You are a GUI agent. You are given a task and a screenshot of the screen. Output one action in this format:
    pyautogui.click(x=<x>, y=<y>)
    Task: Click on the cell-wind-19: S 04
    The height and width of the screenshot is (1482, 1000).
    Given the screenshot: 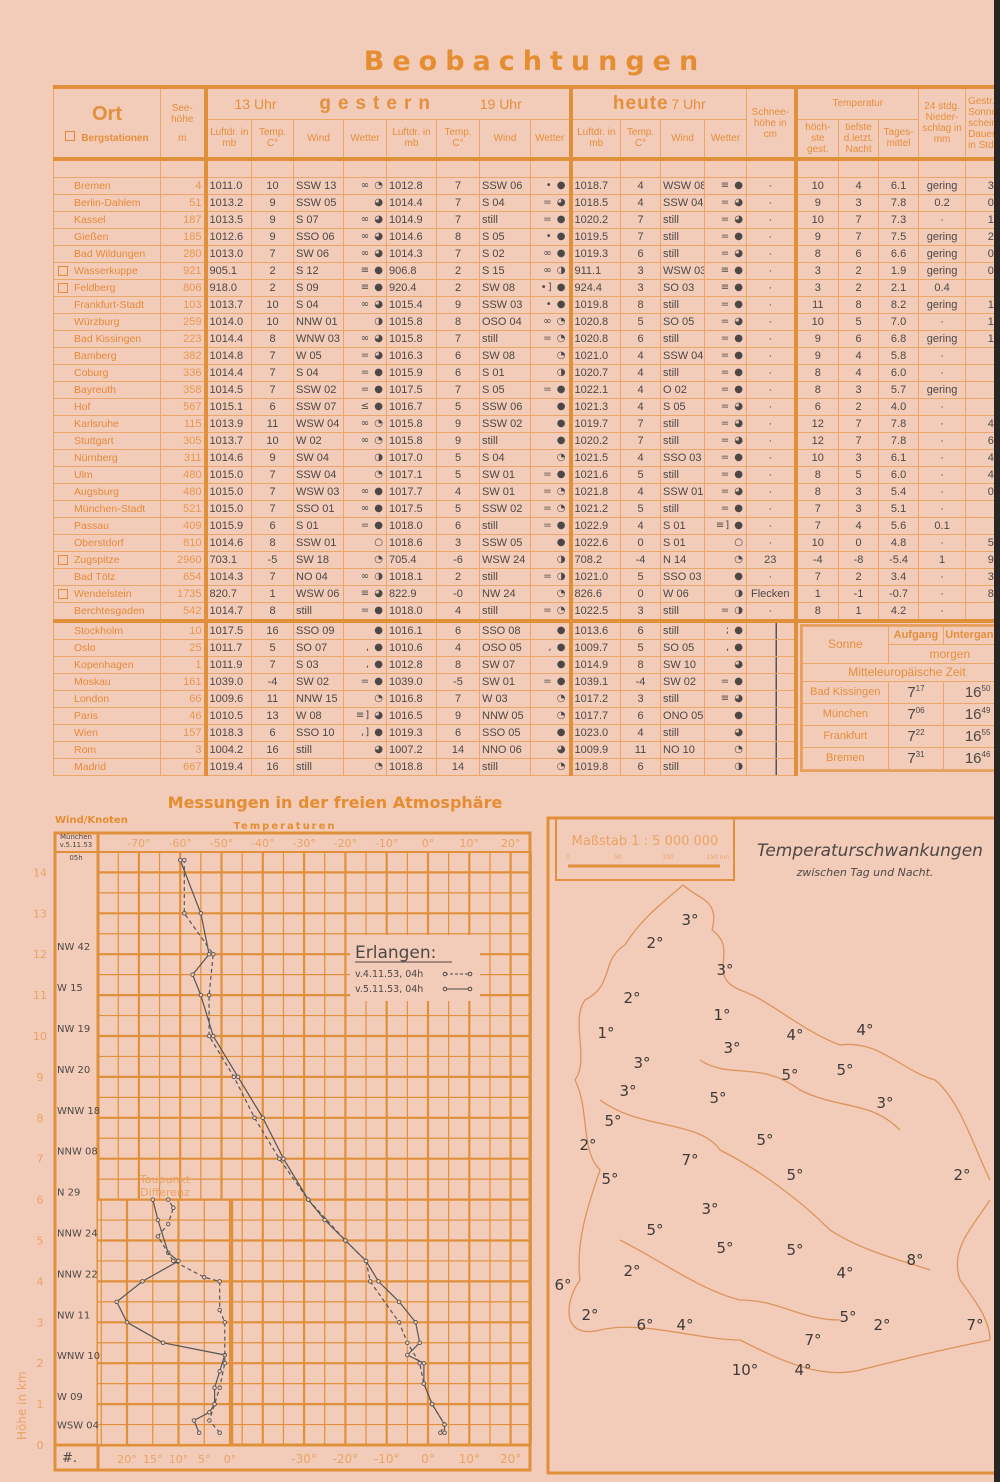 What is the action you would take?
    pyautogui.click(x=505, y=458)
    